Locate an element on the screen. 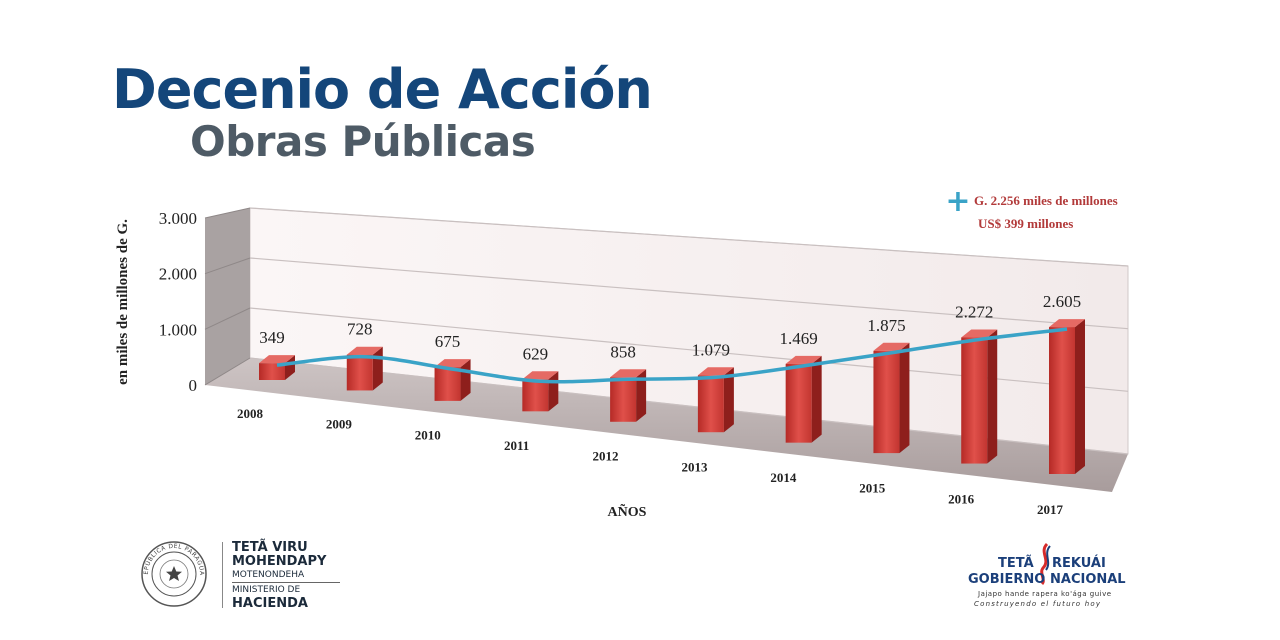 The width and height of the screenshot is (1280, 640). value-labels: 349 728 675 629 858 1.079 1.469 1.875 2.272 2.605 is located at coordinates (670, 327).